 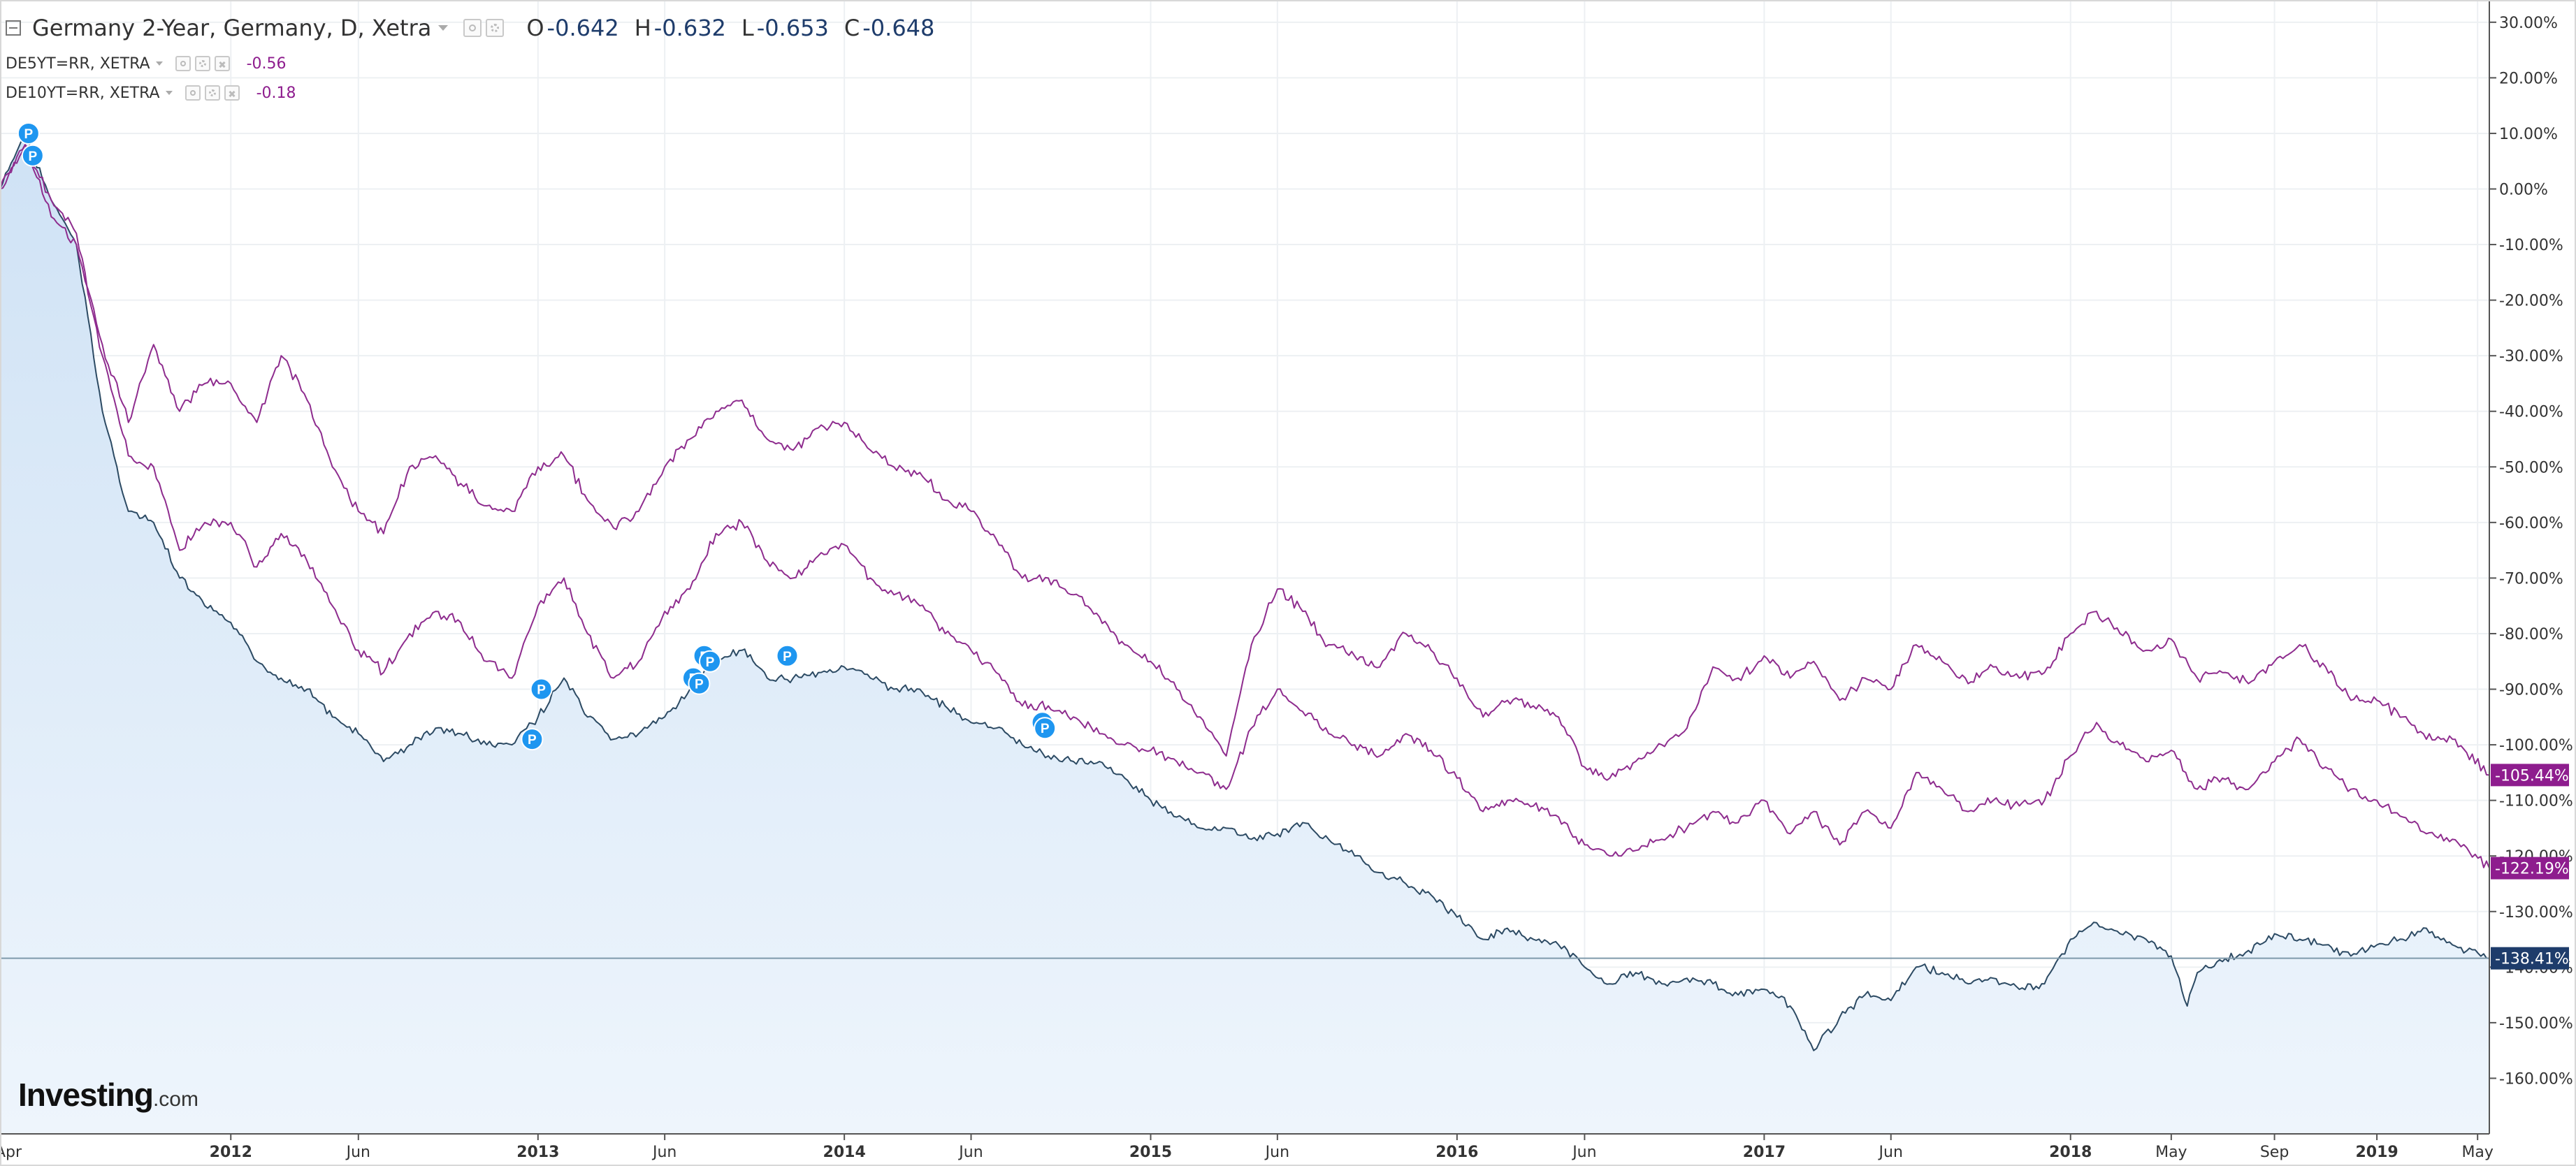 What do you see at coordinates (1151, 1152) in the screenshot?
I see `x-tick-label: 2015` at bounding box center [1151, 1152].